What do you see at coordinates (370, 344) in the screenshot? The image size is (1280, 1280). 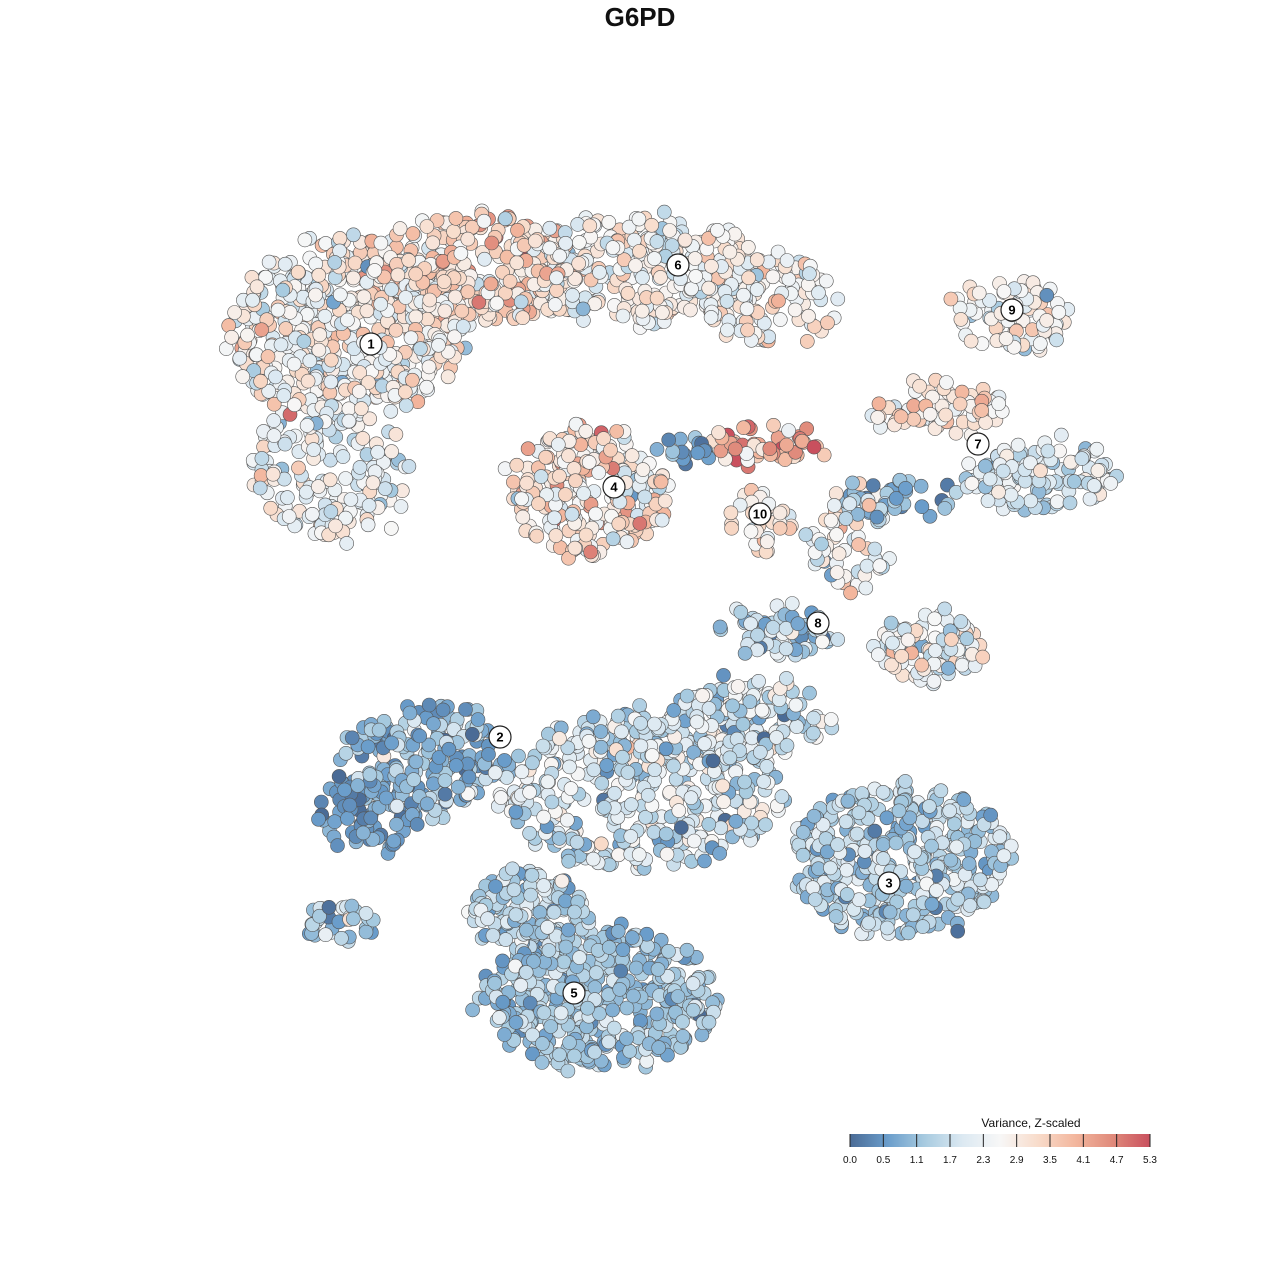 I see `cluster-label-text: 1` at bounding box center [370, 344].